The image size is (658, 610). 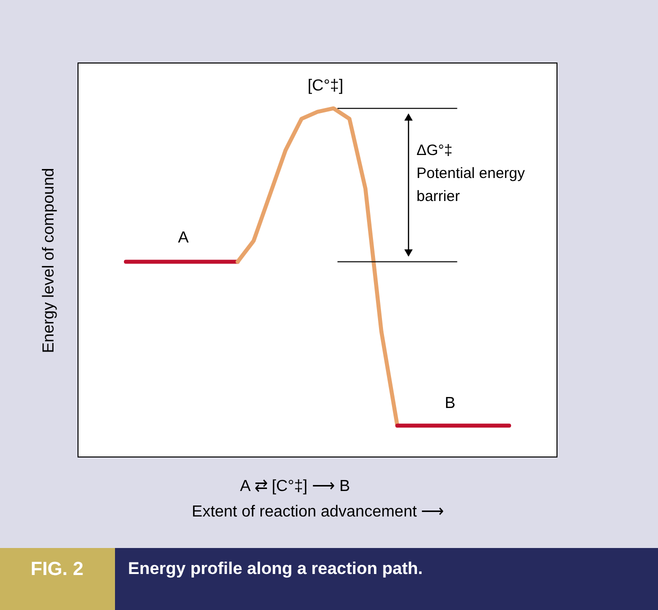 I want to click on annotation: B, so click(x=450, y=403).